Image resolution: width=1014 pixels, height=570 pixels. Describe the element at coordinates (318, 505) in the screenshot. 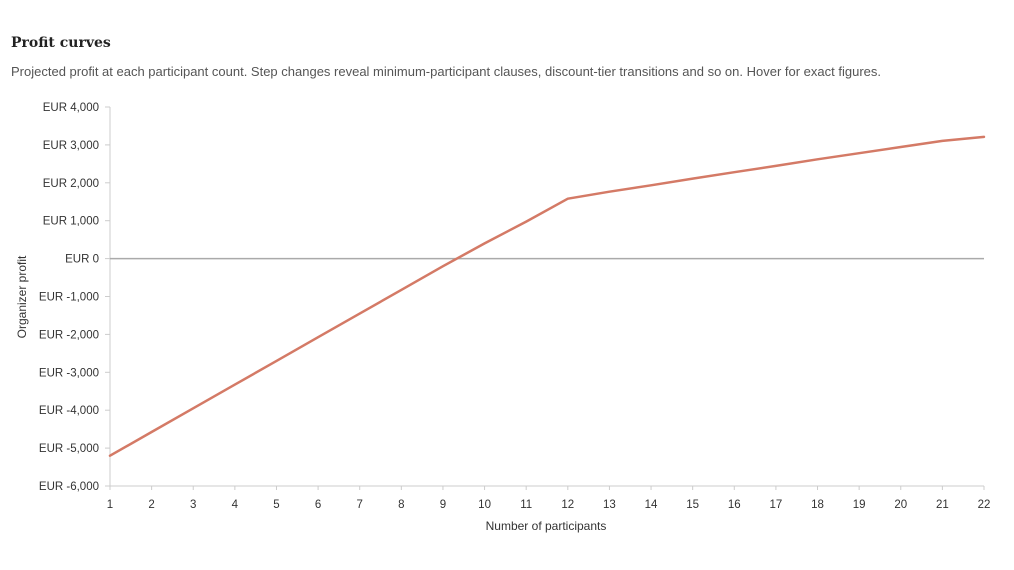

I see `x-tick-label: 6` at that location.